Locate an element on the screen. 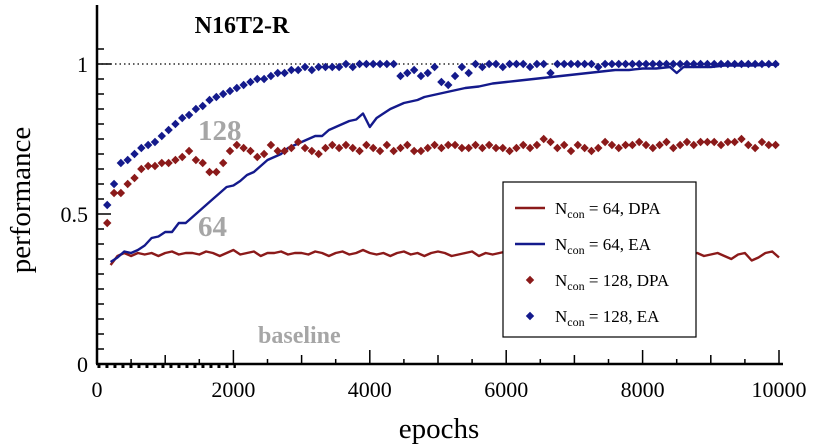 This screenshot has height=447, width=814. chart-title: N16T2-R is located at coordinates (242, 26).